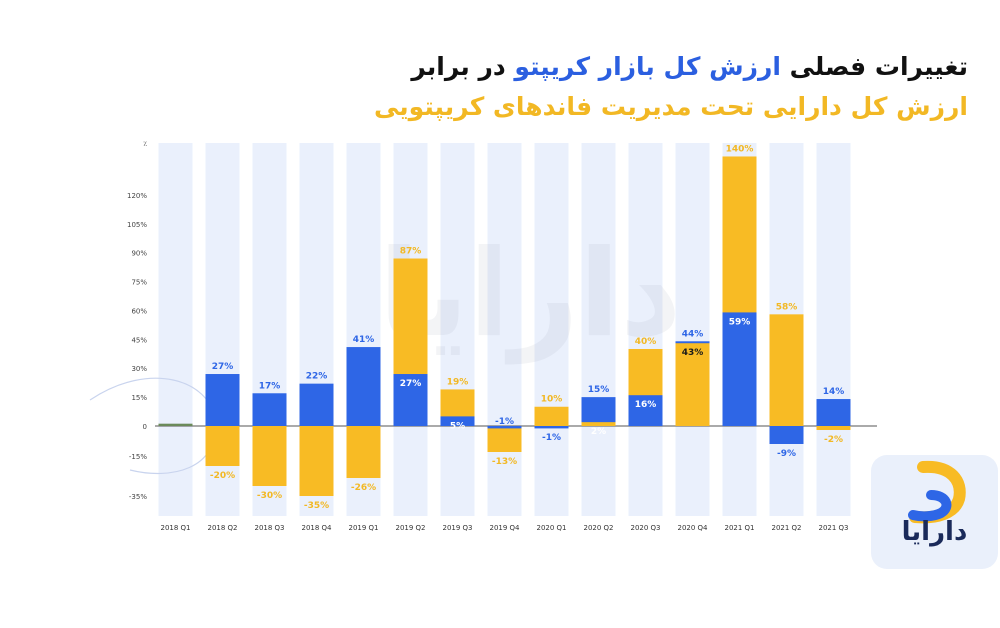 Image resolution: width=1000 pixels, height=628 pixels. Describe the element at coordinates (317, 377) in the screenshot. I see `data-label-blue: 22%` at that location.